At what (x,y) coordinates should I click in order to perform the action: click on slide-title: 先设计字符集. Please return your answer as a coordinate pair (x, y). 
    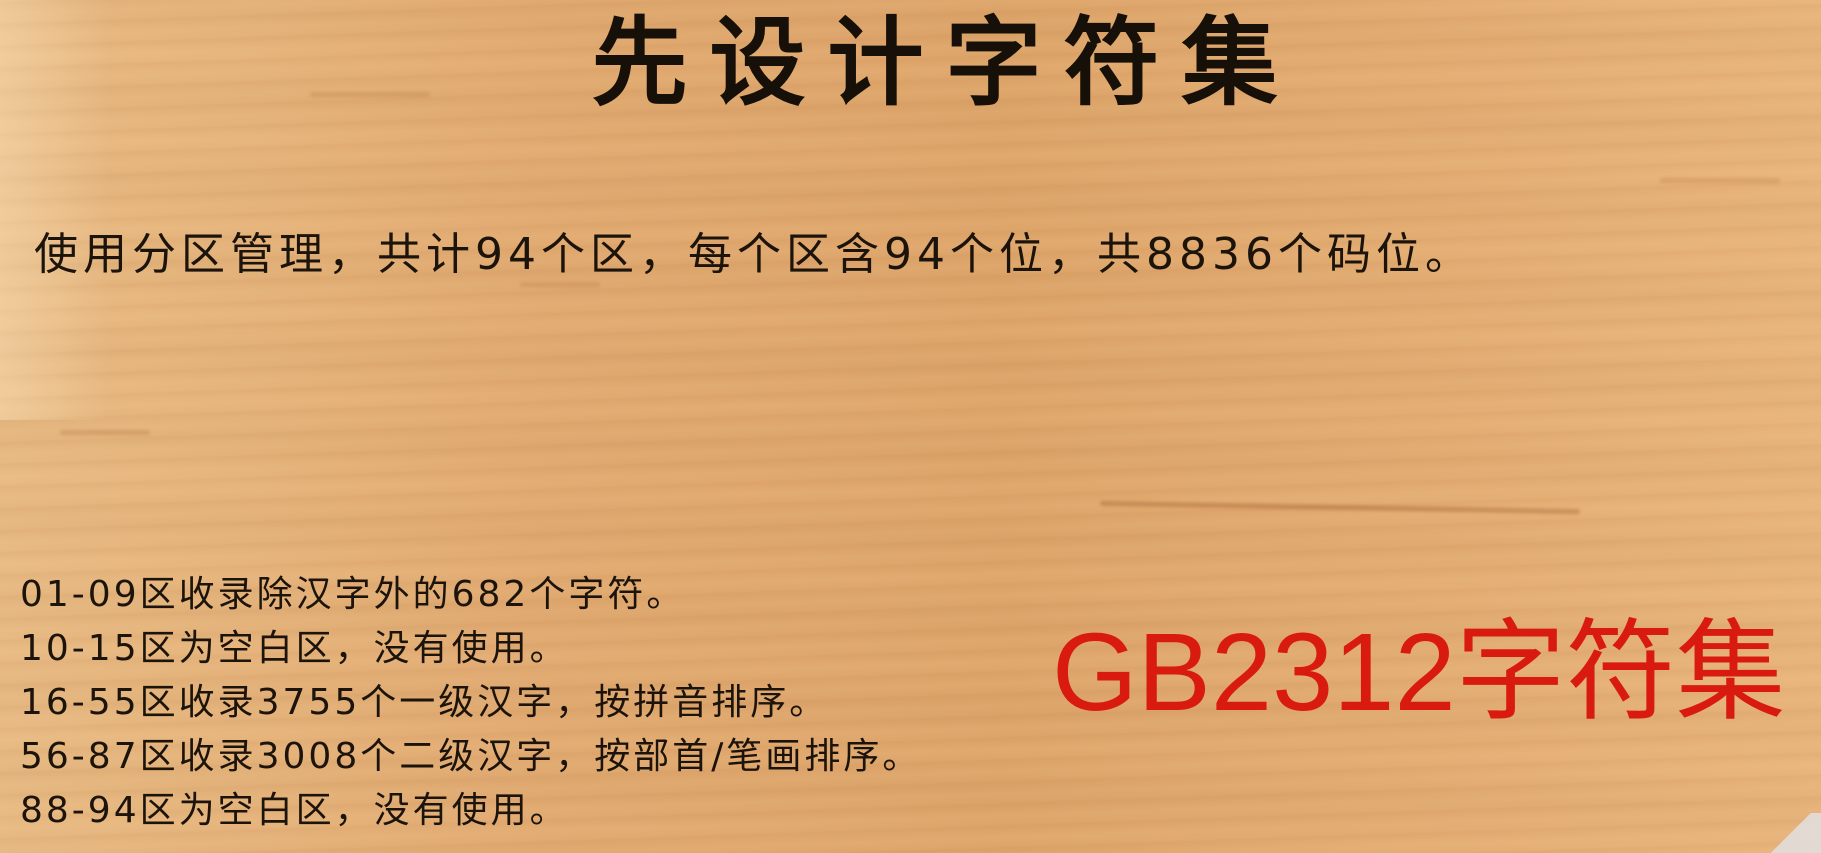
    Looking at the image, I should click on (945, 63).